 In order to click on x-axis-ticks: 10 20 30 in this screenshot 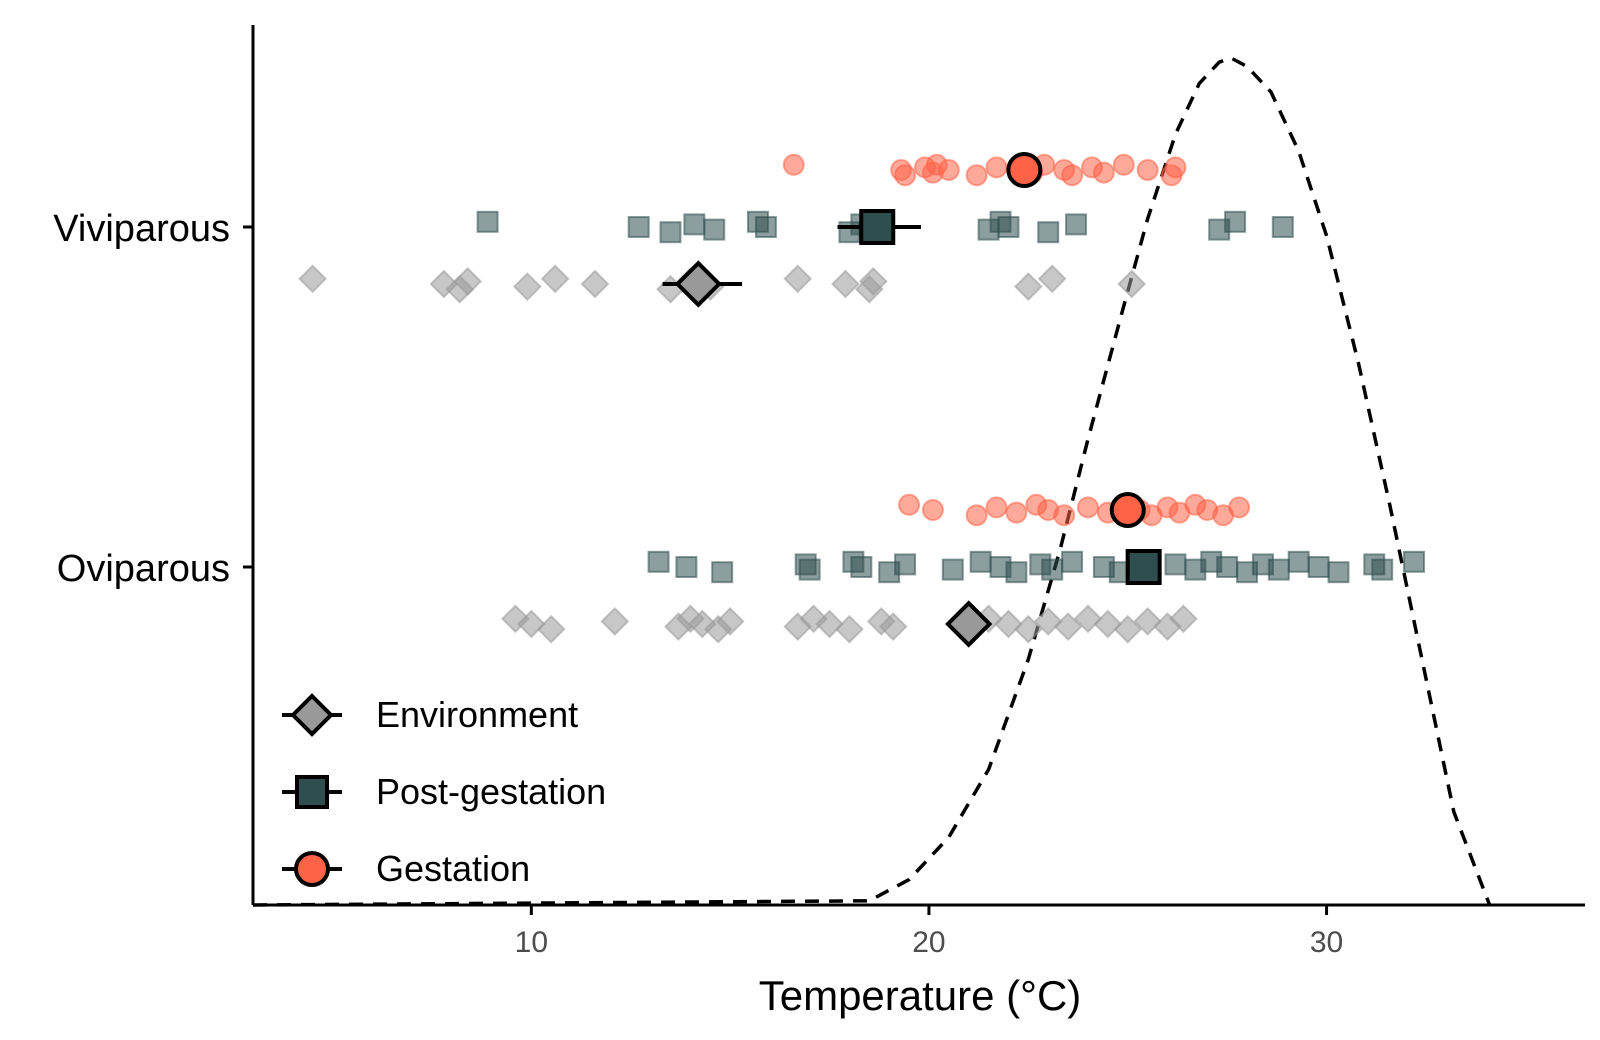, I will do `click(929, 932)`.